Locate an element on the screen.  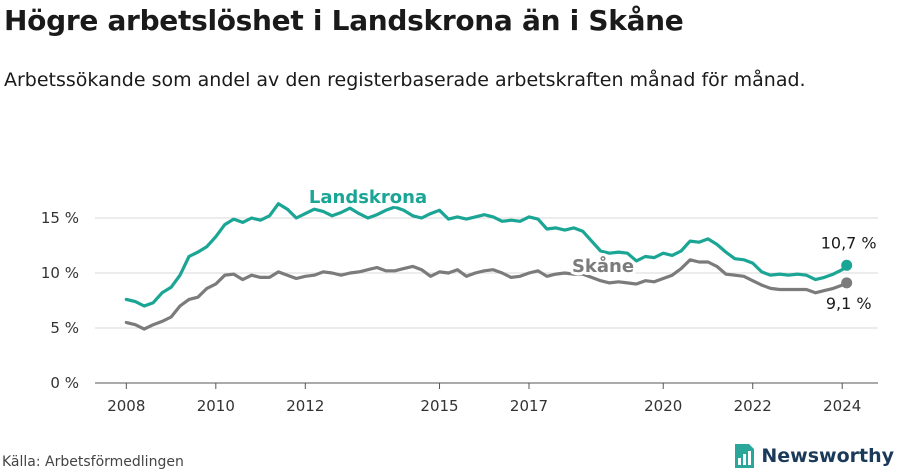
end-value-landskrona: 10,7 % is located at coordinates (849, 242).